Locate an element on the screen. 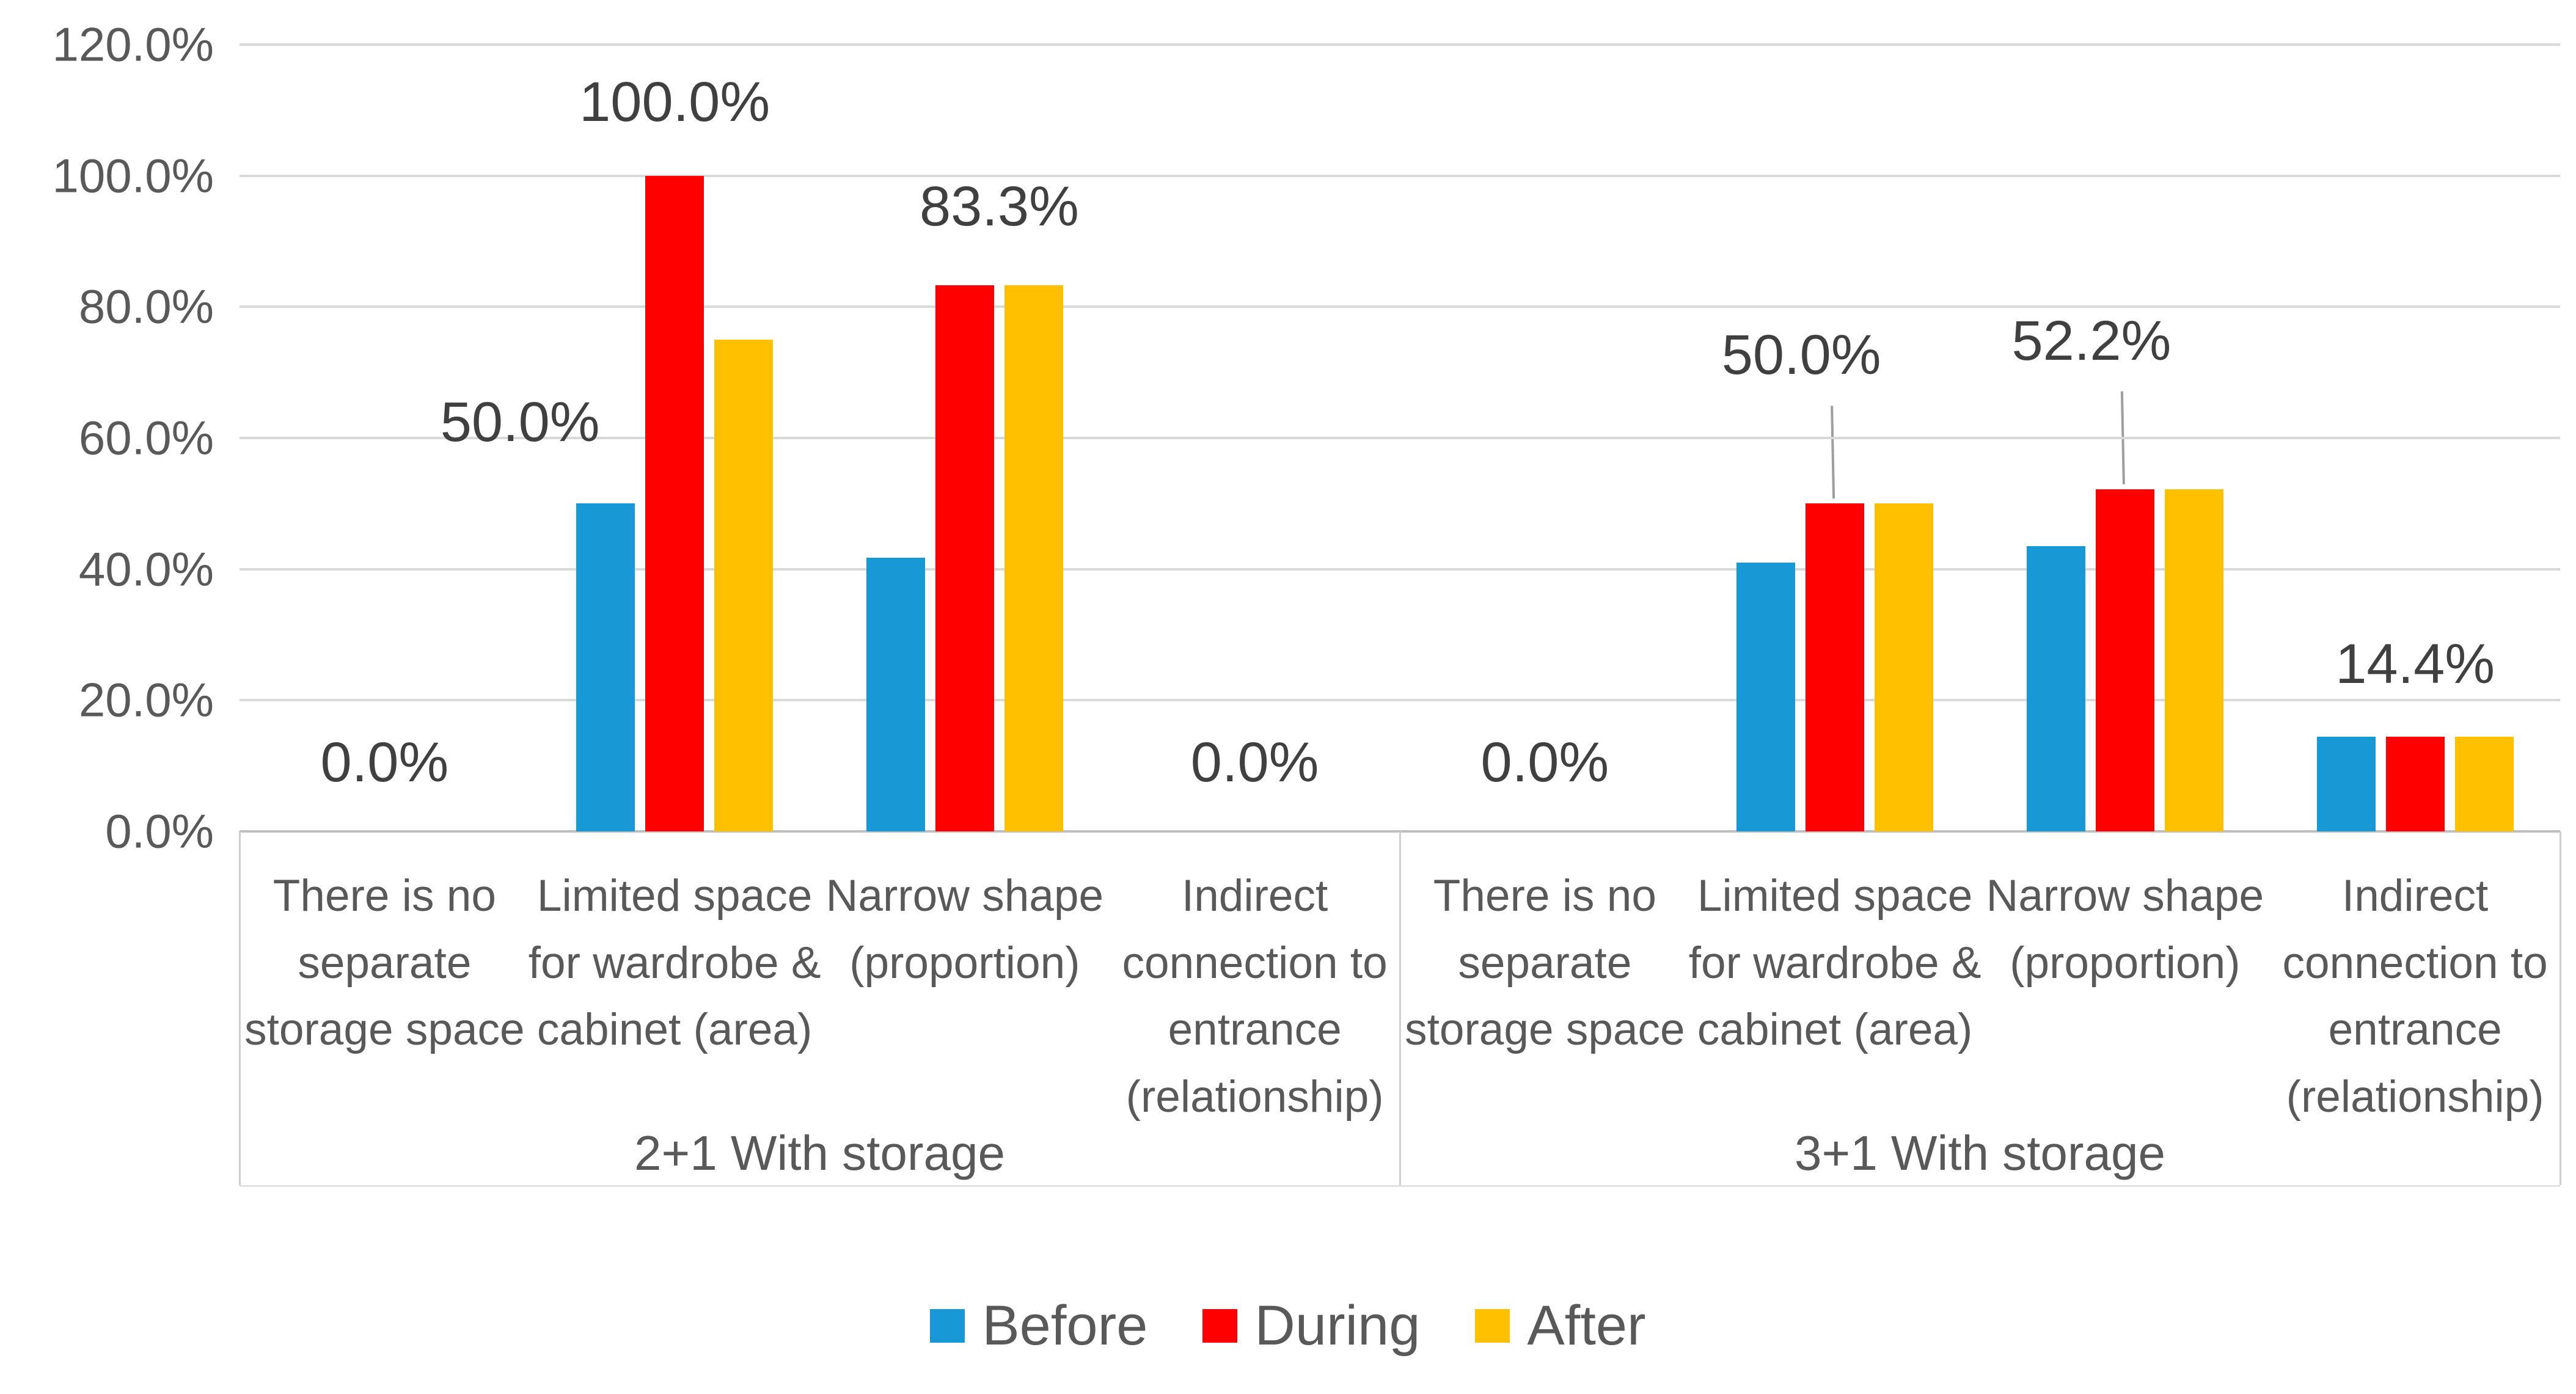 This screenshot has height=1394, width=2576. legend-swatch-before is located at coordinates (947, 1326).